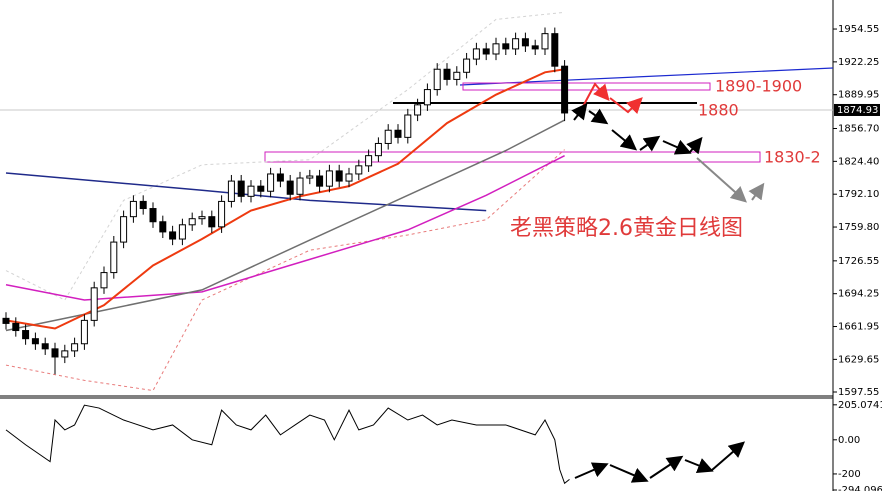  I want to click on oscillator-line, so click(287, 444).